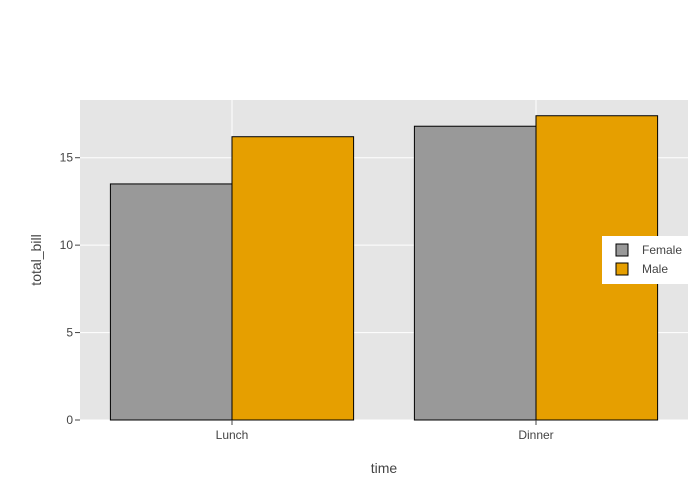  Describe the element at coordinates (645, 260) in the screenshot. I see `legend: Female Male` at that location.